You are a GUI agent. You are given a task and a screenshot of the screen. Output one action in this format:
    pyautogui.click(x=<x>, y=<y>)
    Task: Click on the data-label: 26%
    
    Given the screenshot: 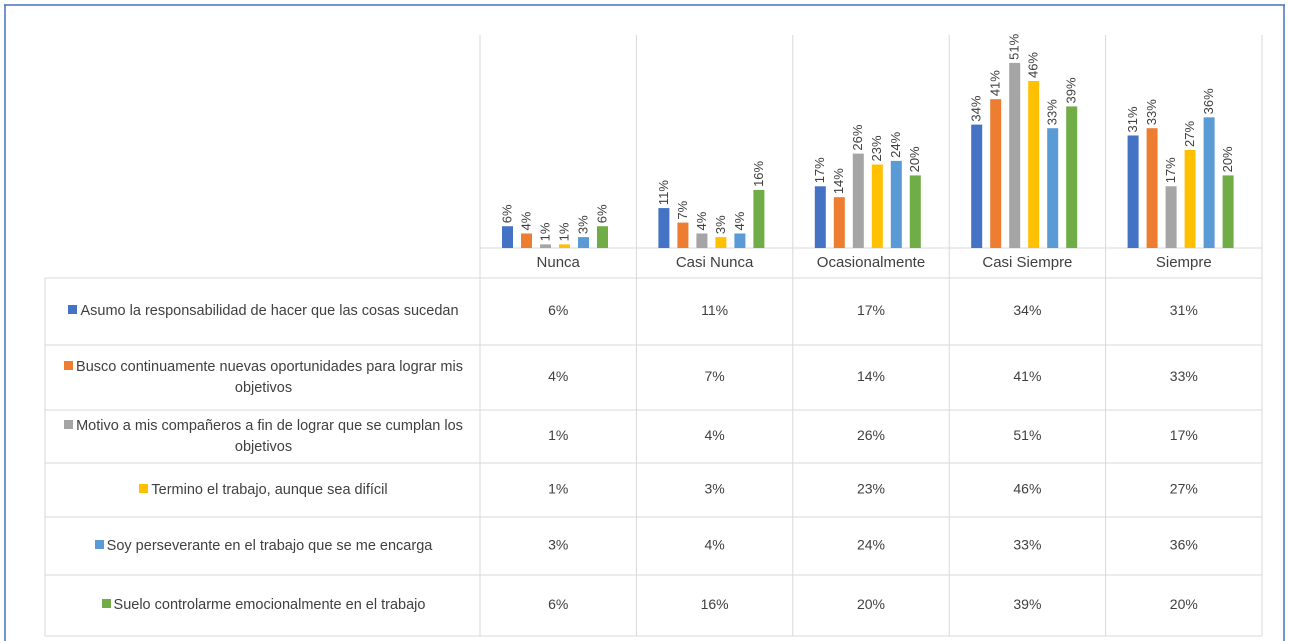 What is the action you would take?
    pyautogui.click(x=857, y=137)
    